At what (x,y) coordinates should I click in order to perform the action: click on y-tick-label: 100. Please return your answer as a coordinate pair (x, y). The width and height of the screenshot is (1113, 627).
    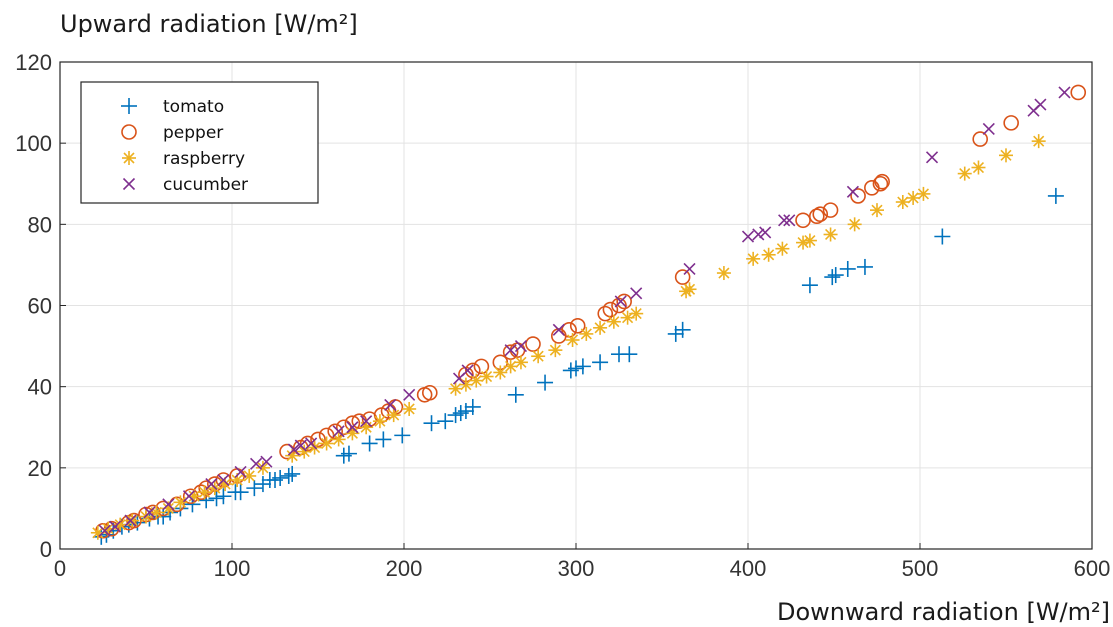
    Looking at the image, I should click on (33, 143).